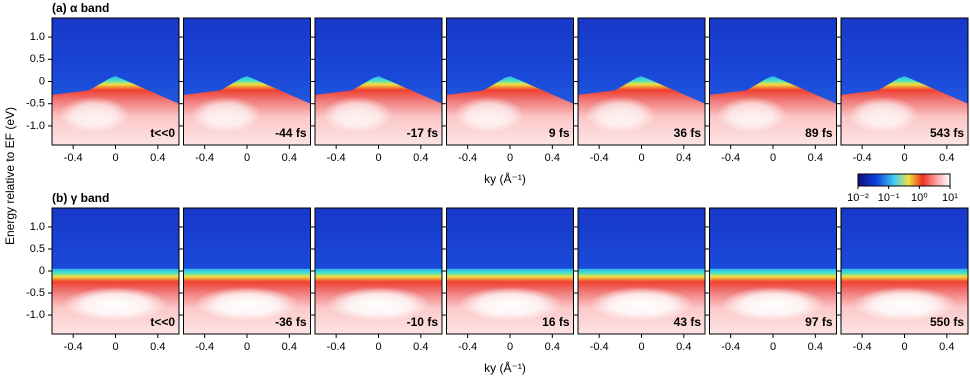  Describe the element at coordinates (80, 198) in the screenshot. I see `panel-title: (b) γ band` at that location.